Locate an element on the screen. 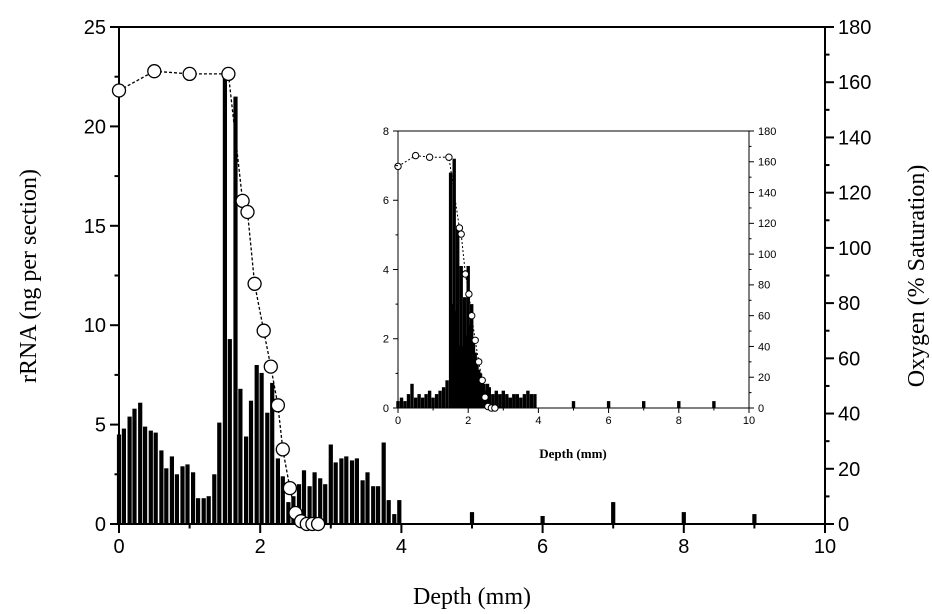  inset-x-tick-label: 2 is located at coordinates (468, 421).